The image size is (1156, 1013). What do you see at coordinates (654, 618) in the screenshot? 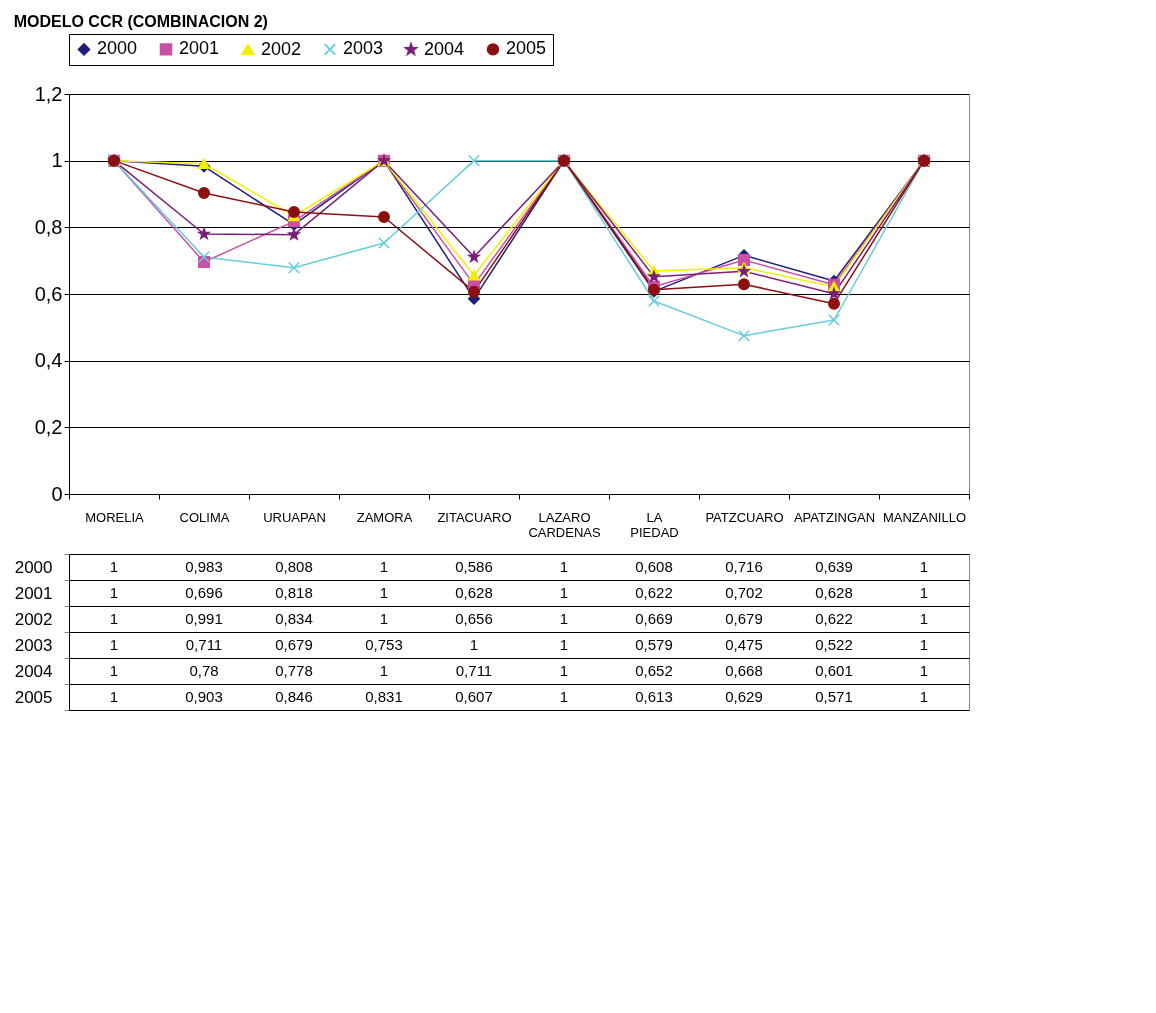
I see `data-label: 0,669` at bounding box center [654, 618].